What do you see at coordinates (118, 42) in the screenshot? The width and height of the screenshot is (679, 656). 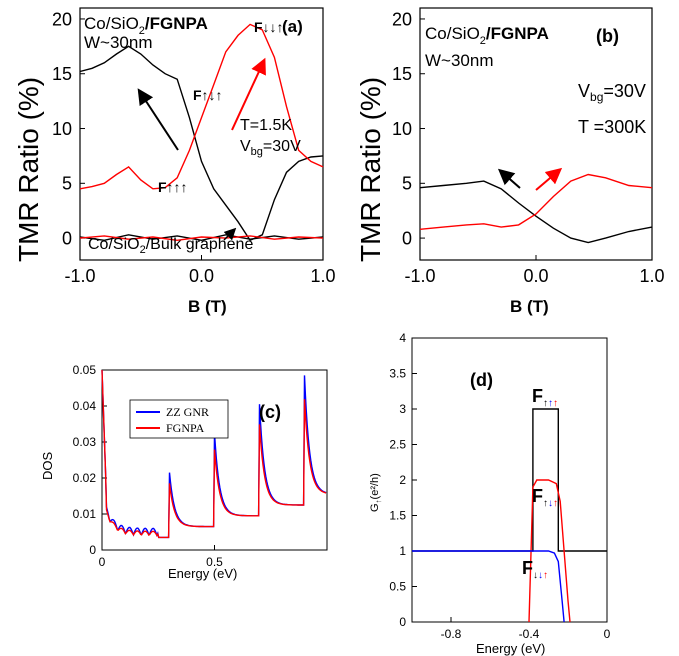 I see `panel-a-width: W~30nm` at bounding box center [118, 42].